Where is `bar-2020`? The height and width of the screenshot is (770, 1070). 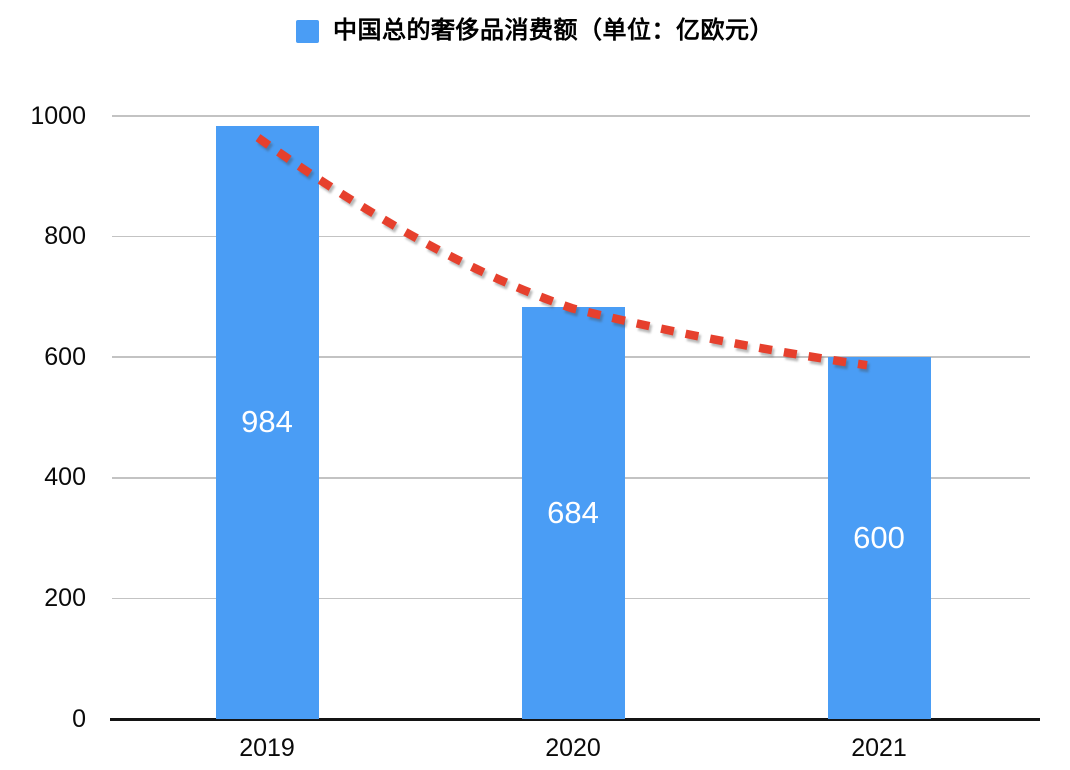 bar-2020 is located at coordinates (573, 512).